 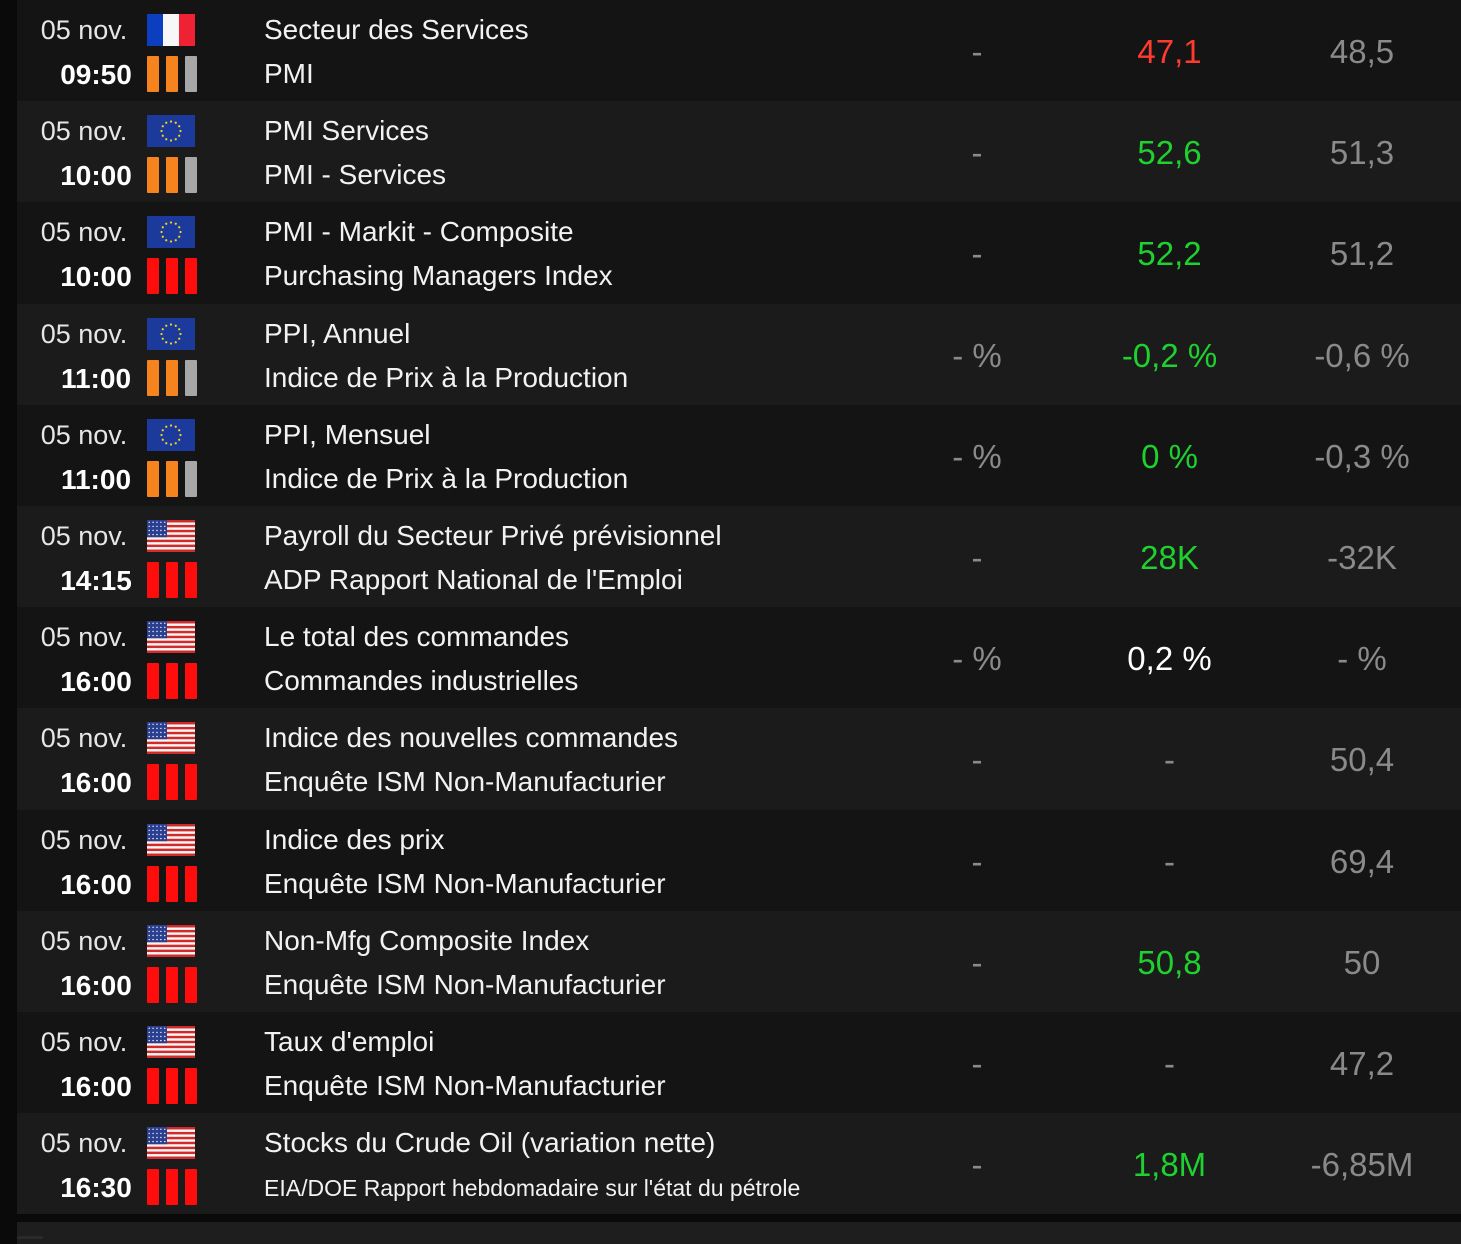 What do you see at coordinates (1169, 1165) in the screenshot?
I see `actual-value: 1,8M` at bounding box center [1169, 1165].